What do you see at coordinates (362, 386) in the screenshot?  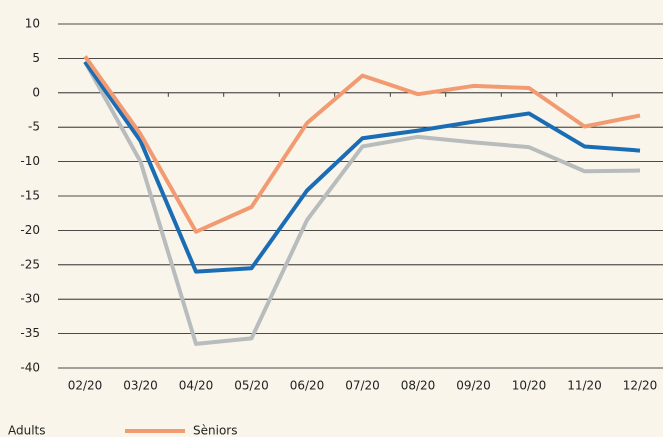 I see `x-tick-label: 07/20` at bounding box center [362, 386].